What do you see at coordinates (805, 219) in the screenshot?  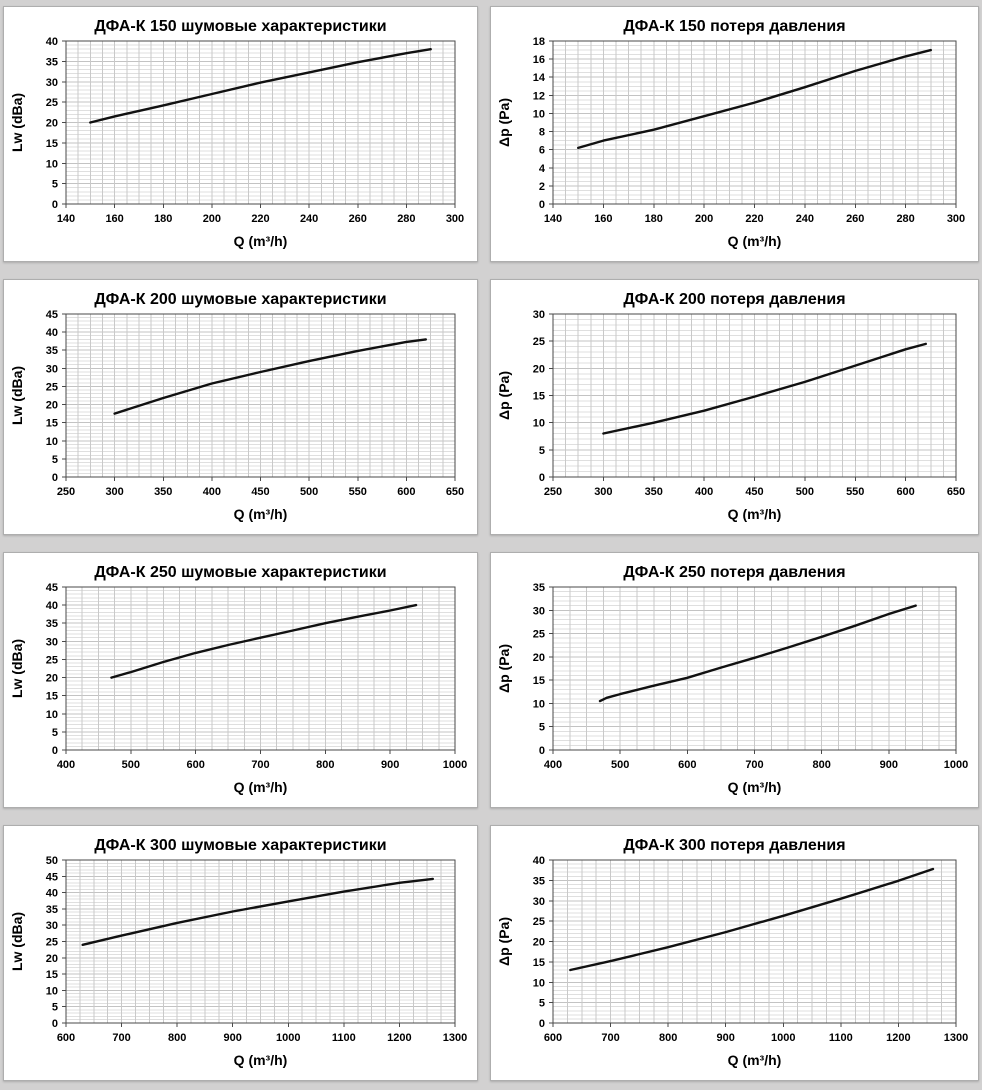 I see `x-tick-label: 240` at bounding box center [805, 219].